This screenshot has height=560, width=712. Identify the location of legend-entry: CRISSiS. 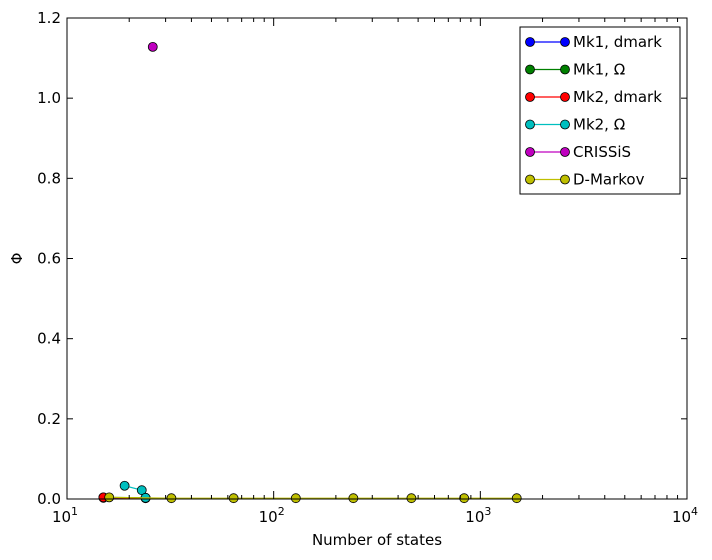
(578, 152).